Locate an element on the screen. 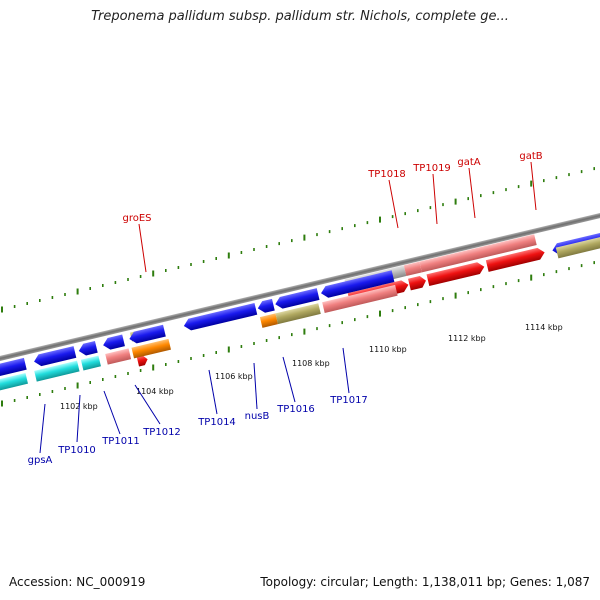 The width and height of the screenshot is (600, 600). leader-TP1017 is located at coordinates (346, 370).